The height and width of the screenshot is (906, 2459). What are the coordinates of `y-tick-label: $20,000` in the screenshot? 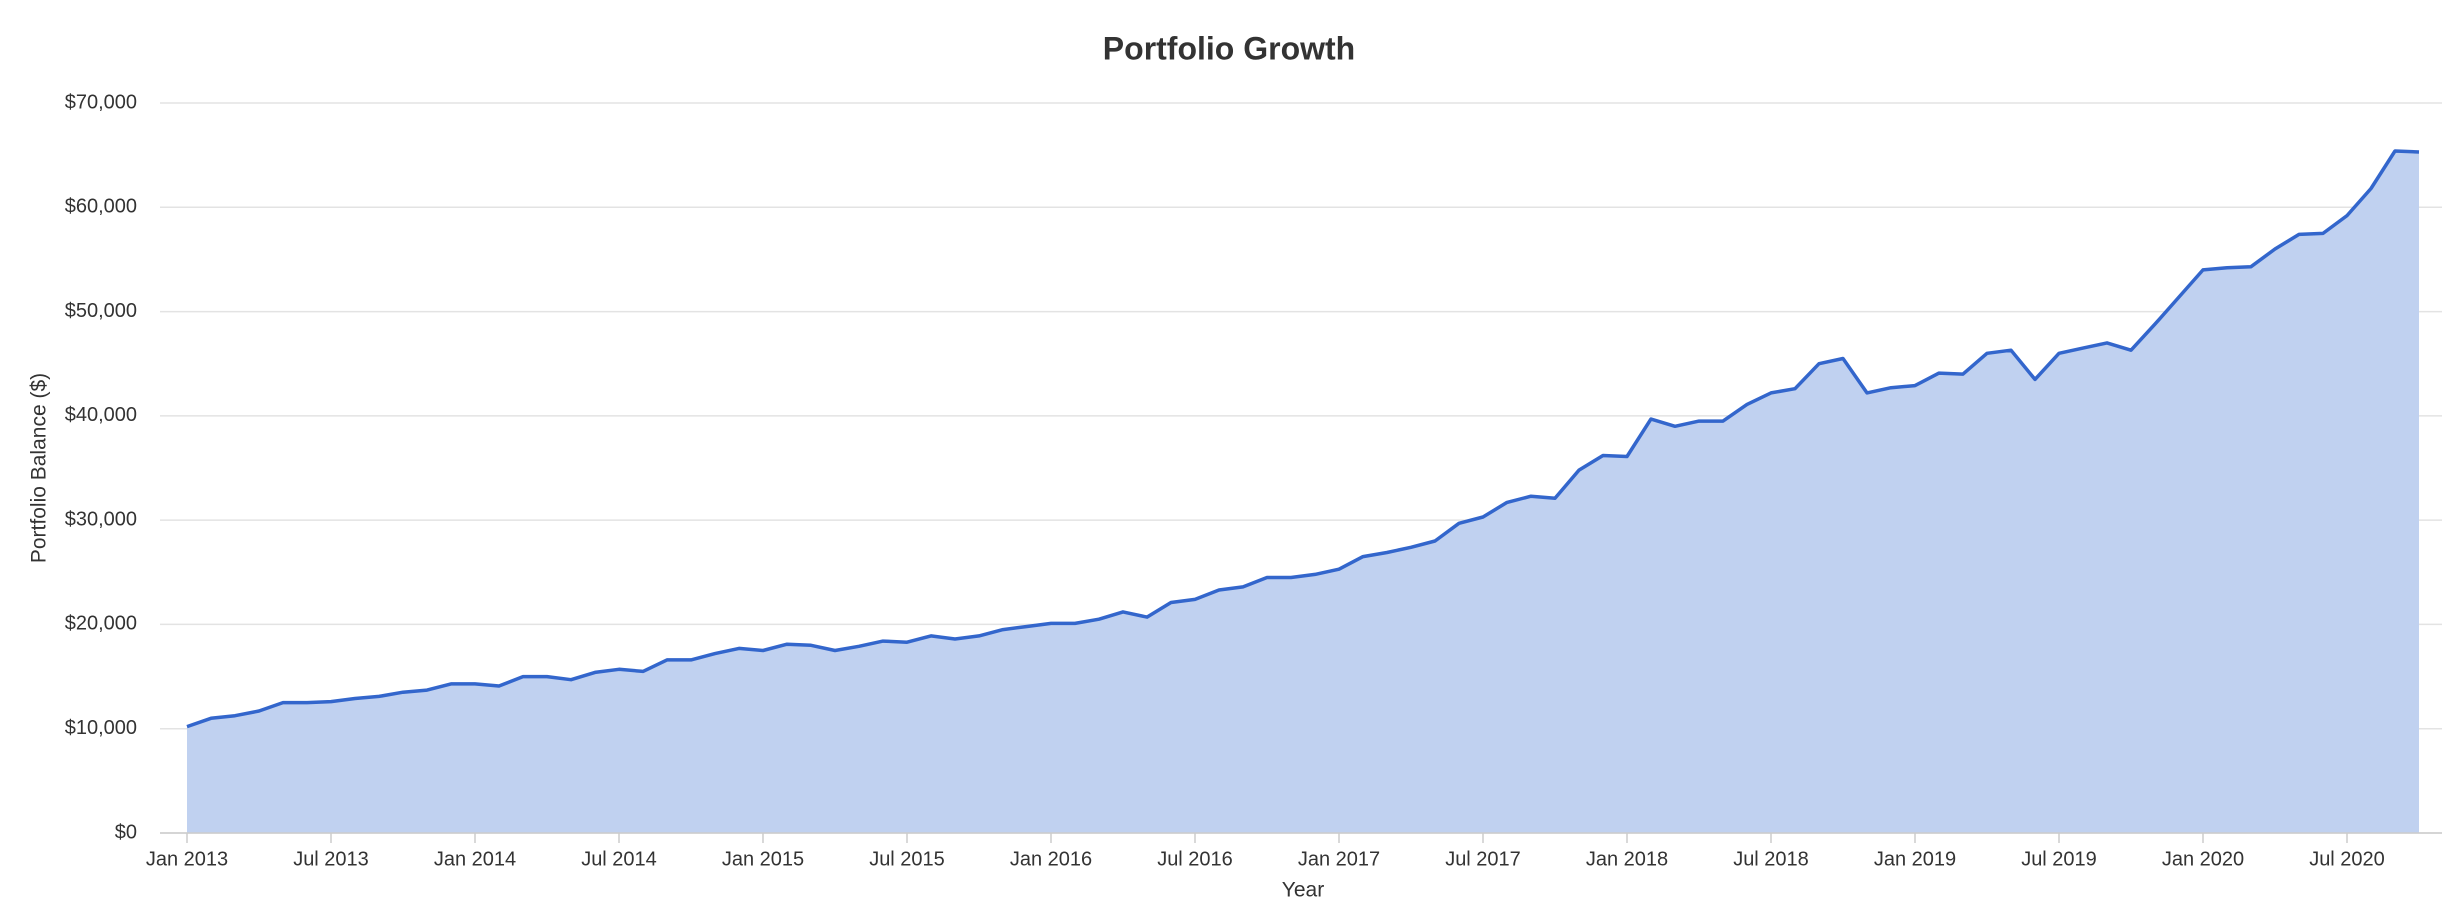 It's located at (101, 624).